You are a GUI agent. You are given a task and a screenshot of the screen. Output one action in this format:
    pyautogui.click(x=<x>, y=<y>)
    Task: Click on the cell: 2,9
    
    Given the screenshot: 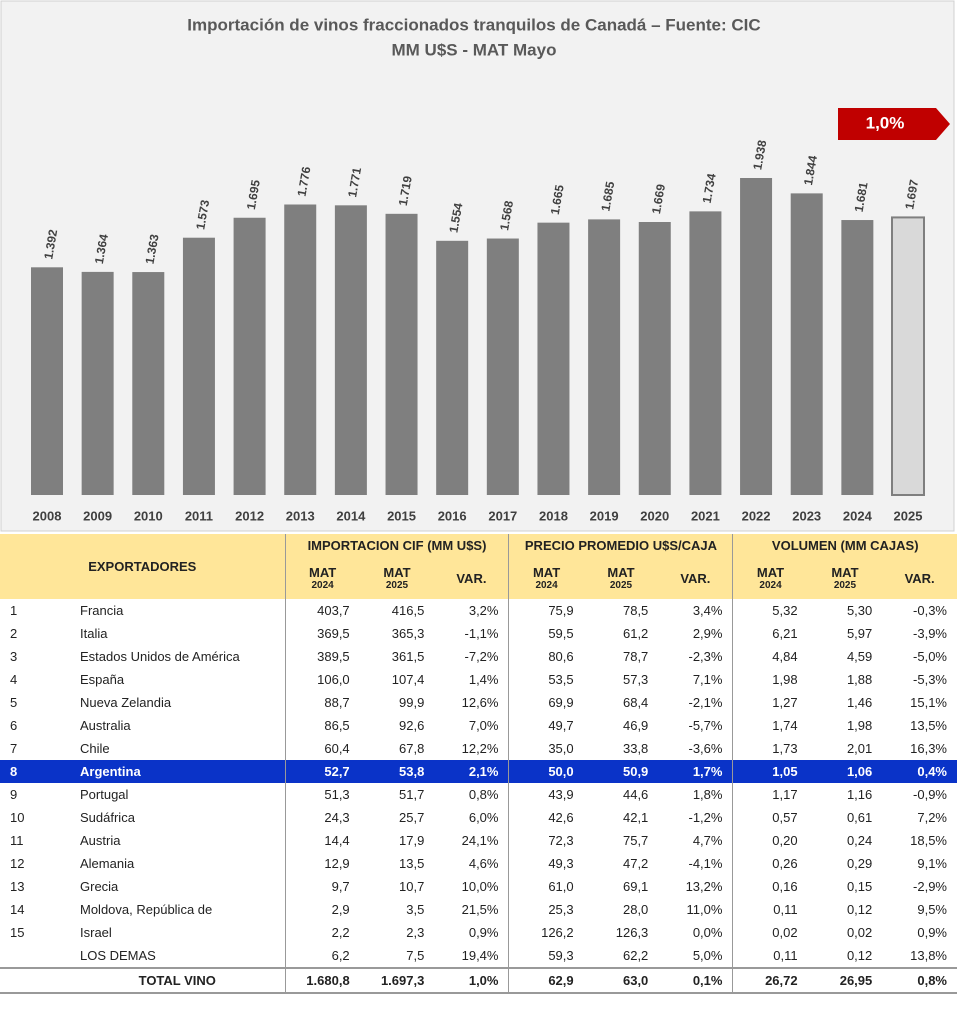 What is the action you would take?
    pyautogui.click(x=322, y=909)
    